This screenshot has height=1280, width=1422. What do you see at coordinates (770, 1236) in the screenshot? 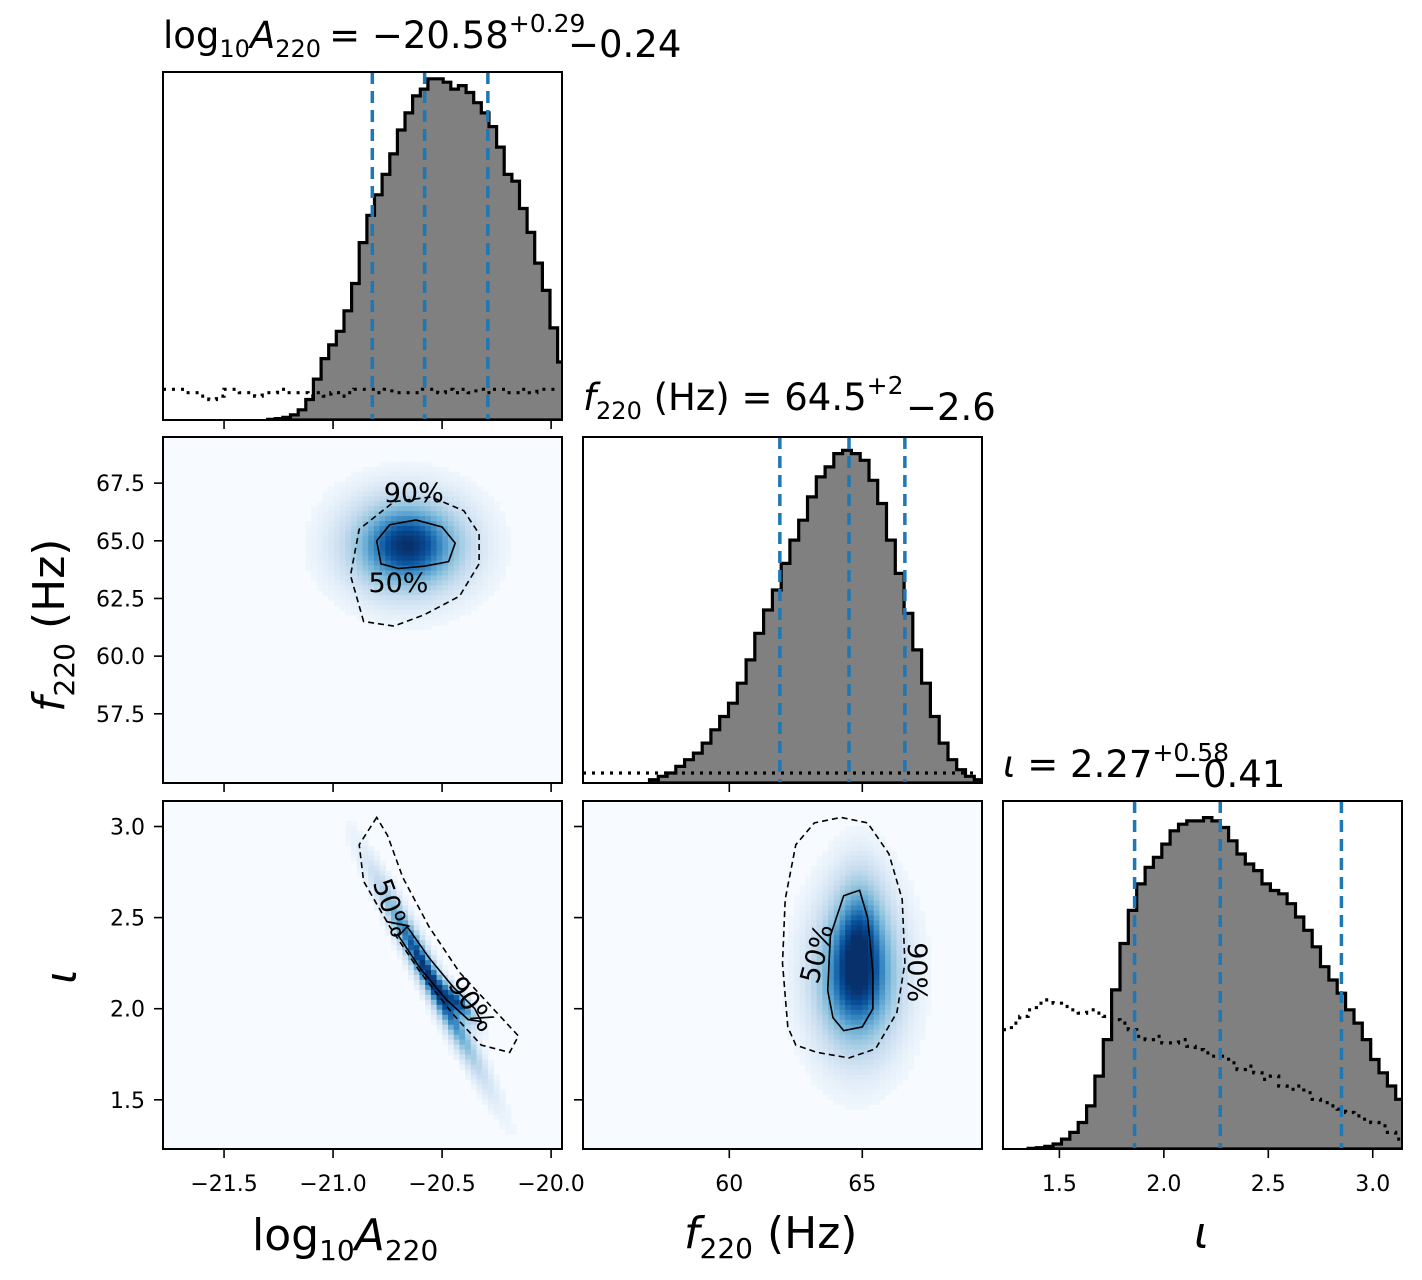
I see `xlabel-f220: f220 (Hz)` at bounding box center [770, 1236].